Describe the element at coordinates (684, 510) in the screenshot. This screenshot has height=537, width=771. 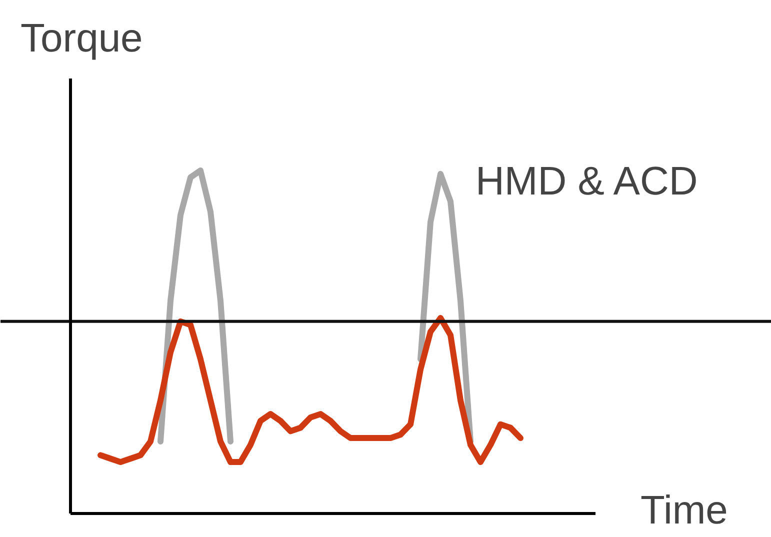
I see `x-axis-title: Time` at that location.